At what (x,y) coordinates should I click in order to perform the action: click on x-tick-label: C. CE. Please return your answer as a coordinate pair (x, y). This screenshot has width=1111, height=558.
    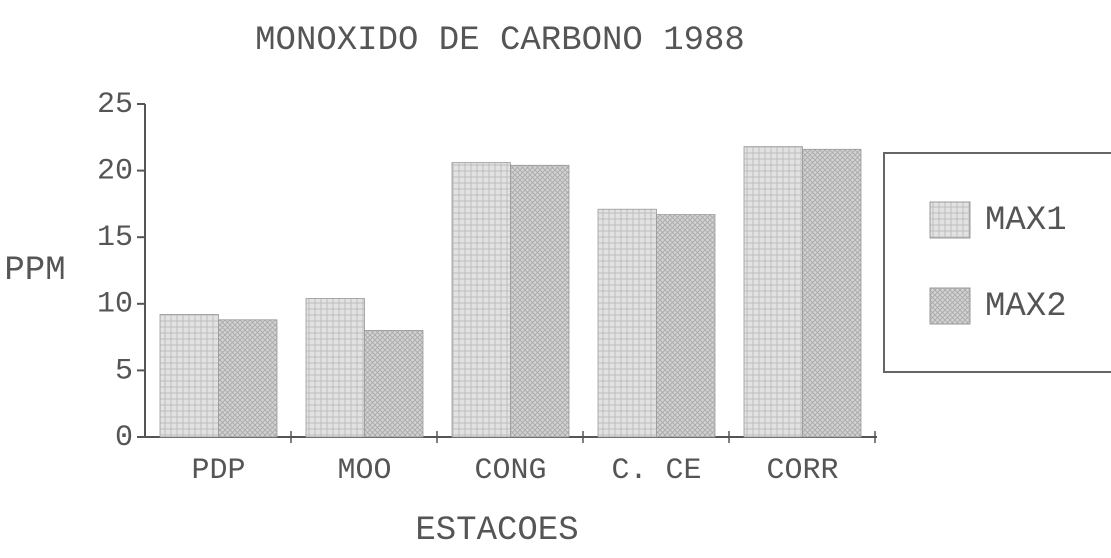
    Looking at the image, I should click on (656, 471).